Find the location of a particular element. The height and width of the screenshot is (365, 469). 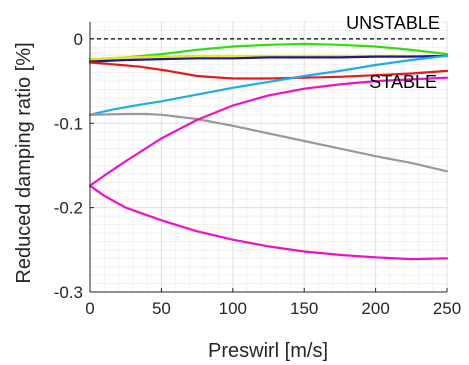

y-tick-label: -0.2 is located at coordinates (68, 208).